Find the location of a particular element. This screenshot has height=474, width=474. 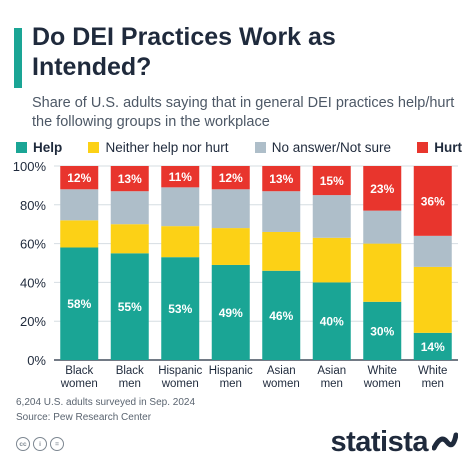

y-tick-label: 100% is located at coordinates (30, 166).